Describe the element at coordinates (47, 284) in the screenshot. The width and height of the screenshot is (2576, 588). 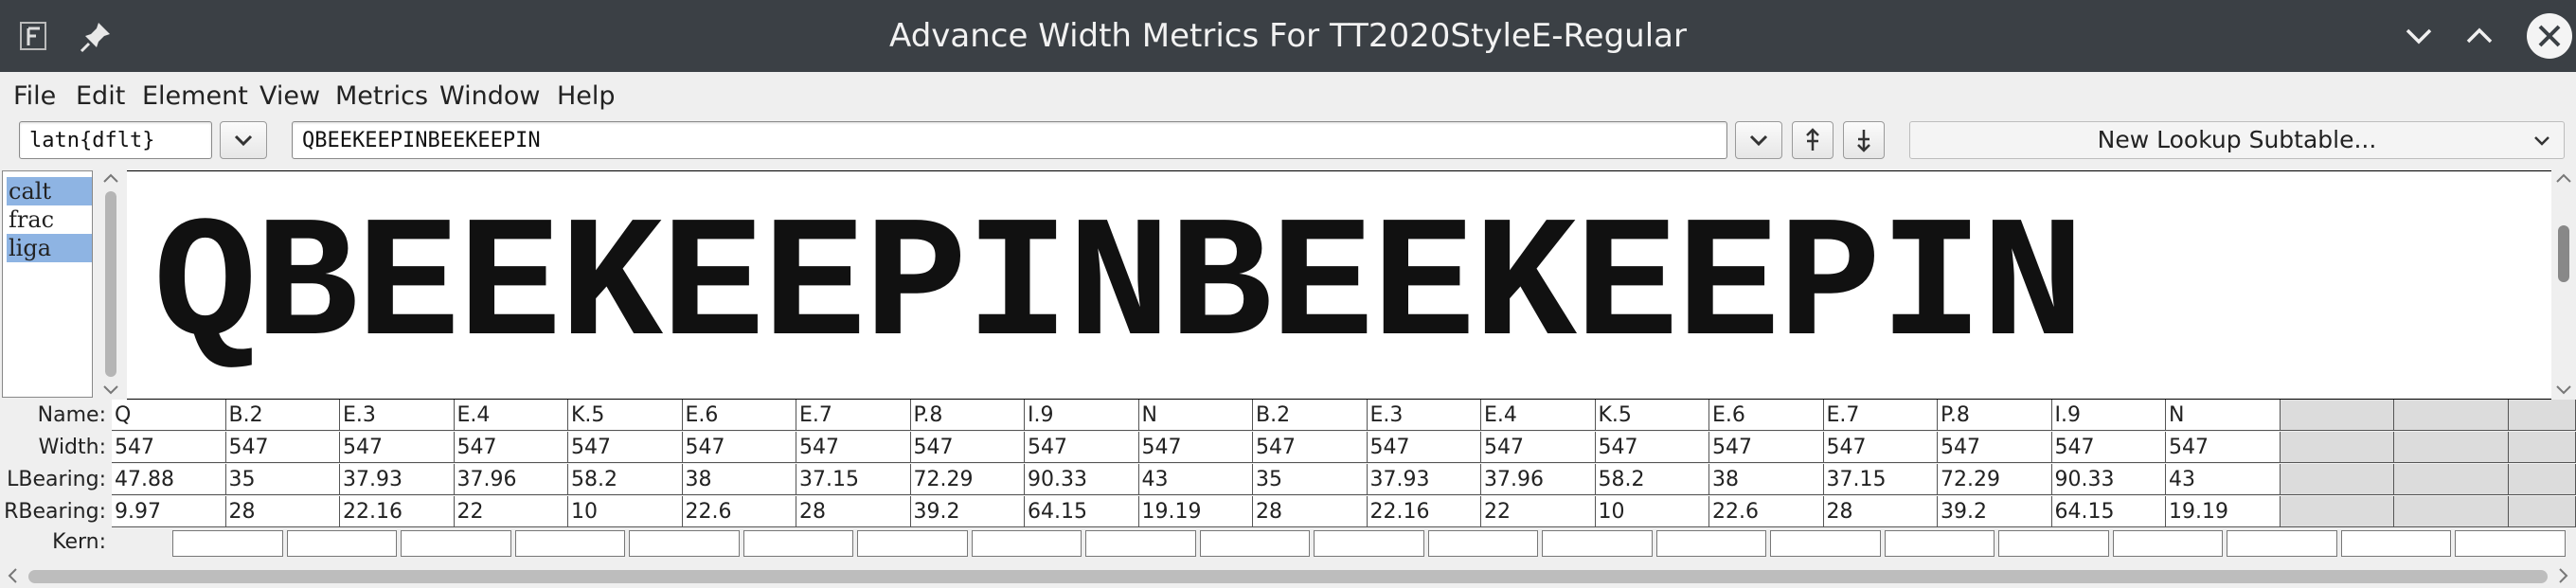
I see `feature-list: calt frac liga` at that location.